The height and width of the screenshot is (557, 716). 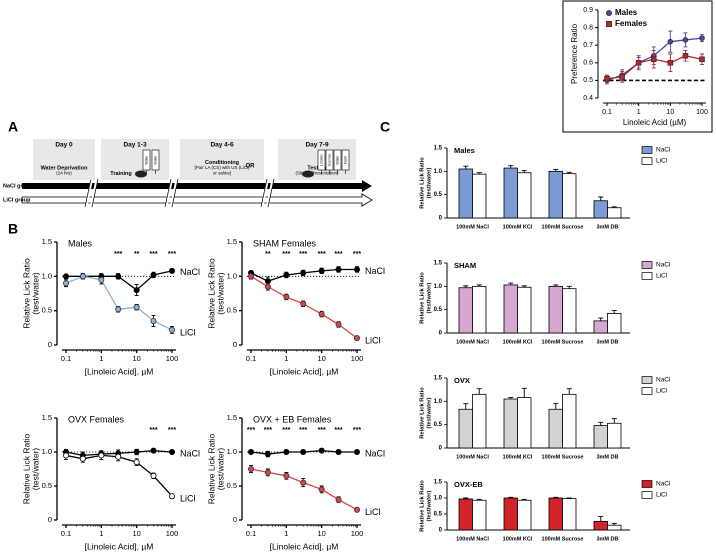 What do you see at coordinates (637, 66) in the screenshot?
I see `inset-frame` at bounding box center [637, 66].